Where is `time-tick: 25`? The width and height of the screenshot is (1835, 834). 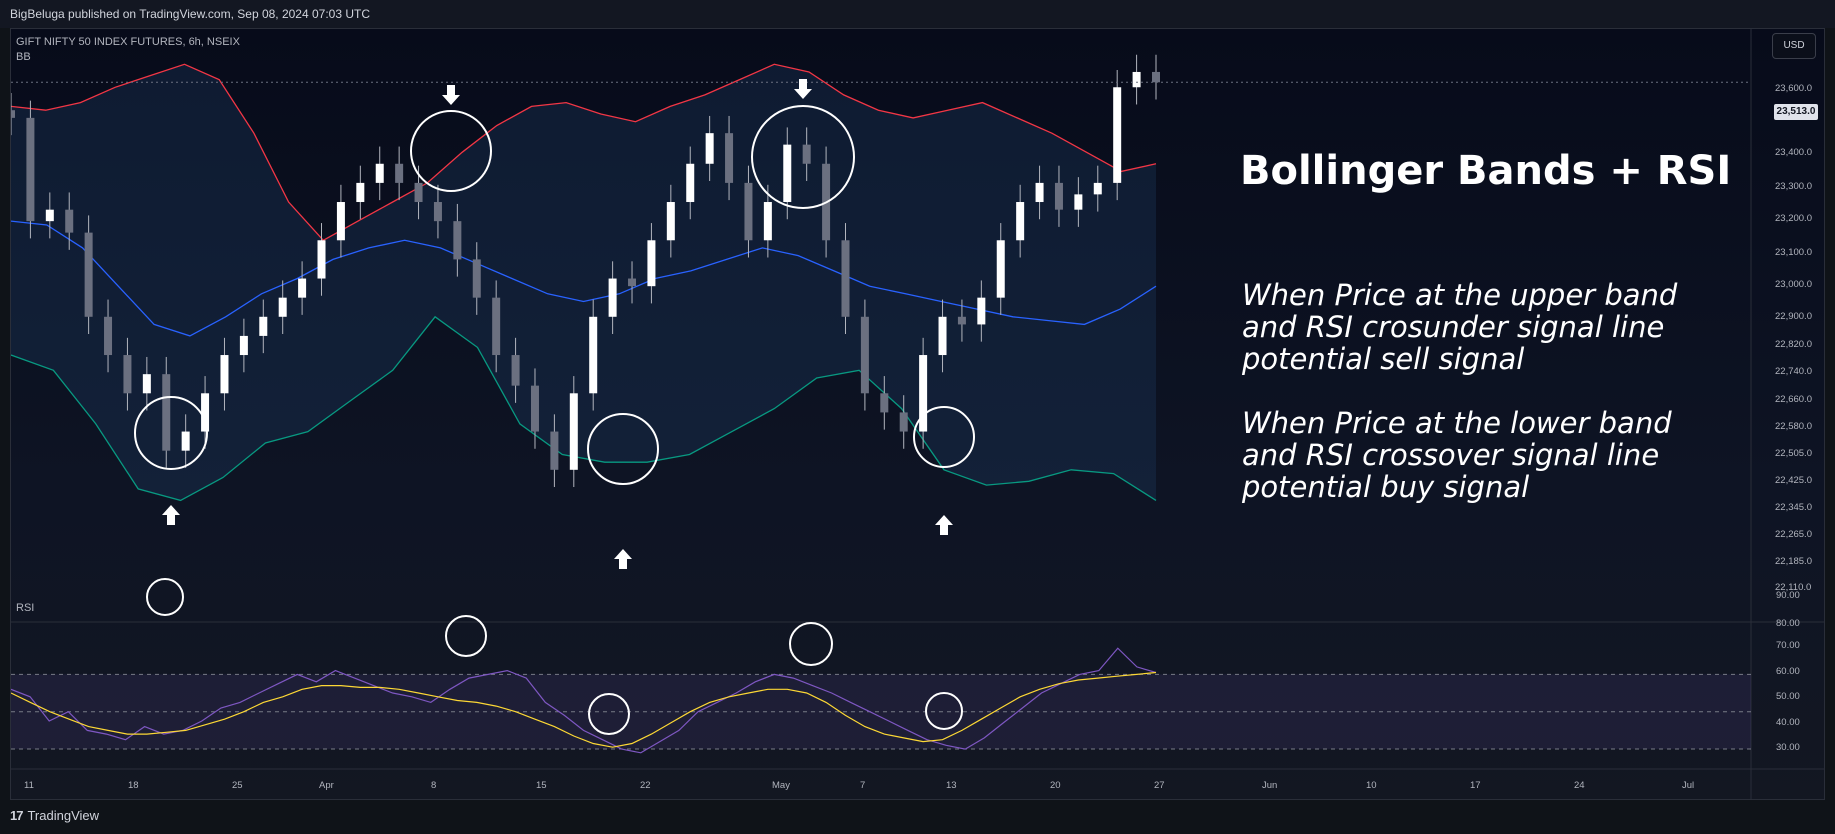 time-tick: 25 is located at coordinates (237, 785).